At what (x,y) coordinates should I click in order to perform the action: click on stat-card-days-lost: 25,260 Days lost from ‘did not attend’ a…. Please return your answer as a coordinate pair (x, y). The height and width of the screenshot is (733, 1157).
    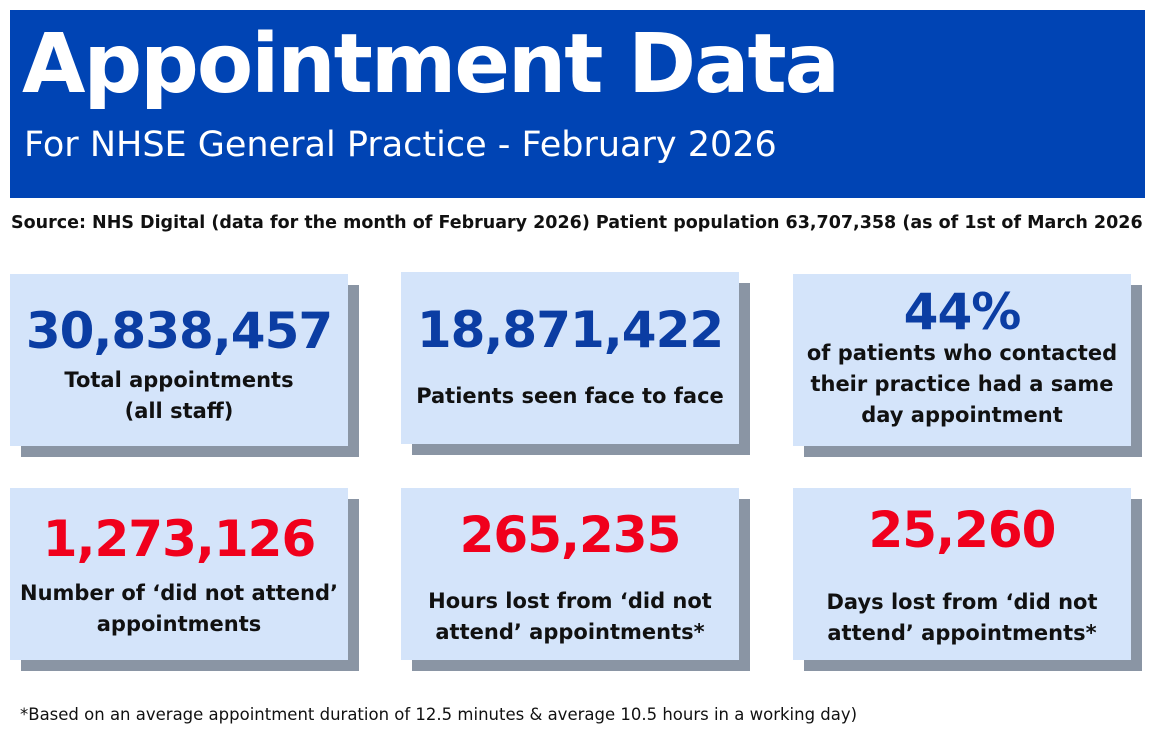
    Looking at the image, I should click on (962, 574).